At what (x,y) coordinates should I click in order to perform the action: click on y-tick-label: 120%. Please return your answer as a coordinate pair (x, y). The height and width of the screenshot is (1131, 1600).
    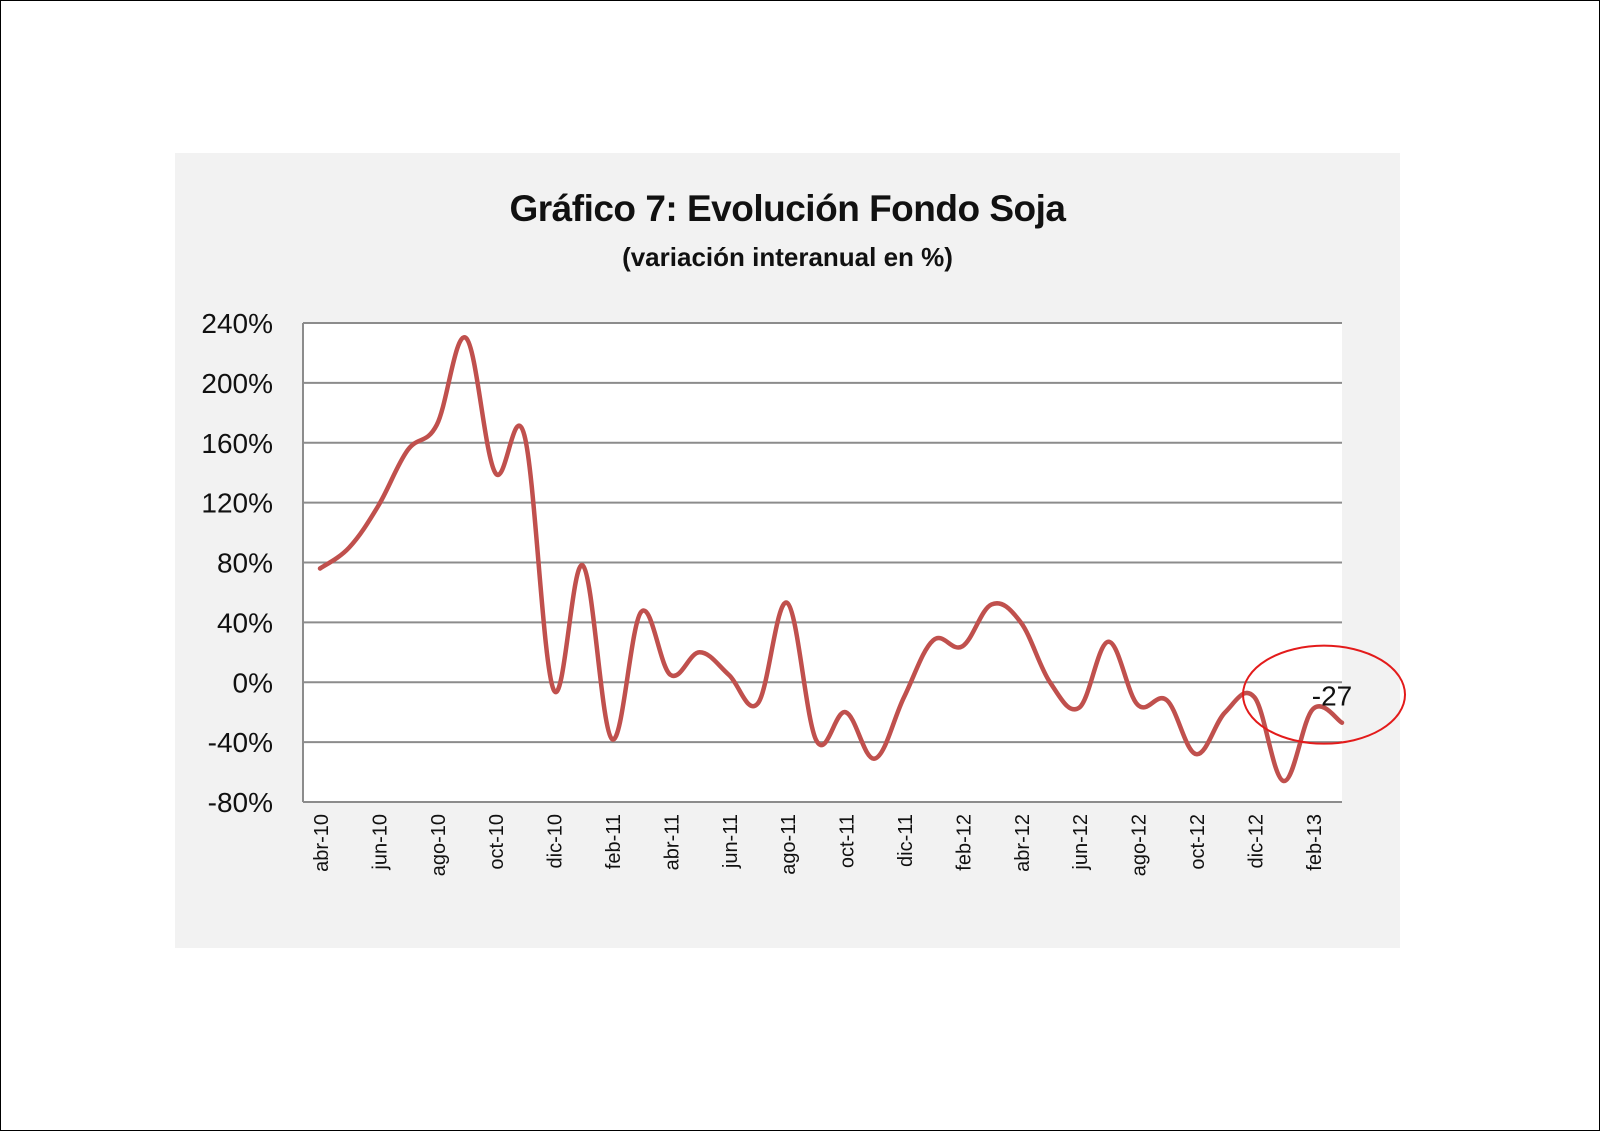
    Looking at the image, I should click on (237, 503).